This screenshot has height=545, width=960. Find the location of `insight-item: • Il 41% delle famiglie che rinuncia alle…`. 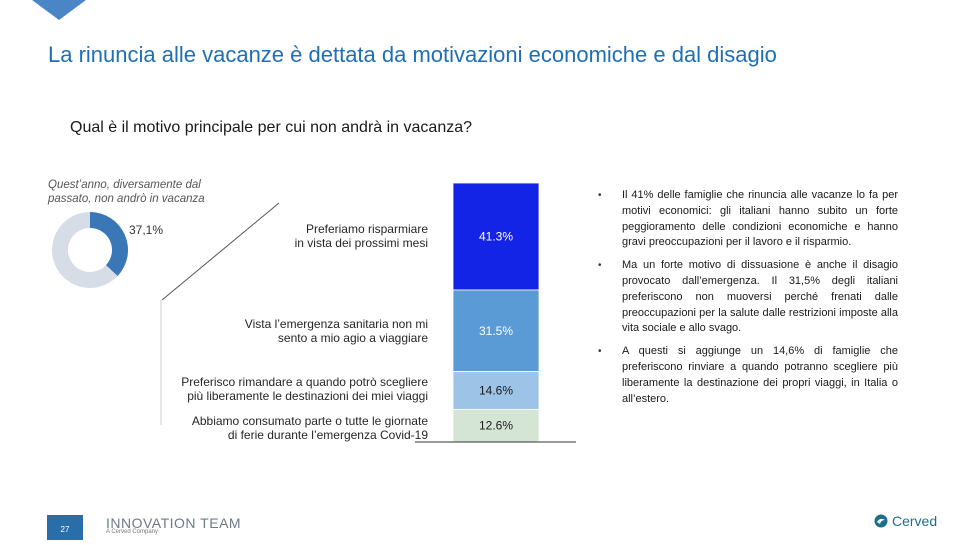

insight-item: • Il 41% delle famiglie che rinuncia alle… is located at coordinates (748, 219).